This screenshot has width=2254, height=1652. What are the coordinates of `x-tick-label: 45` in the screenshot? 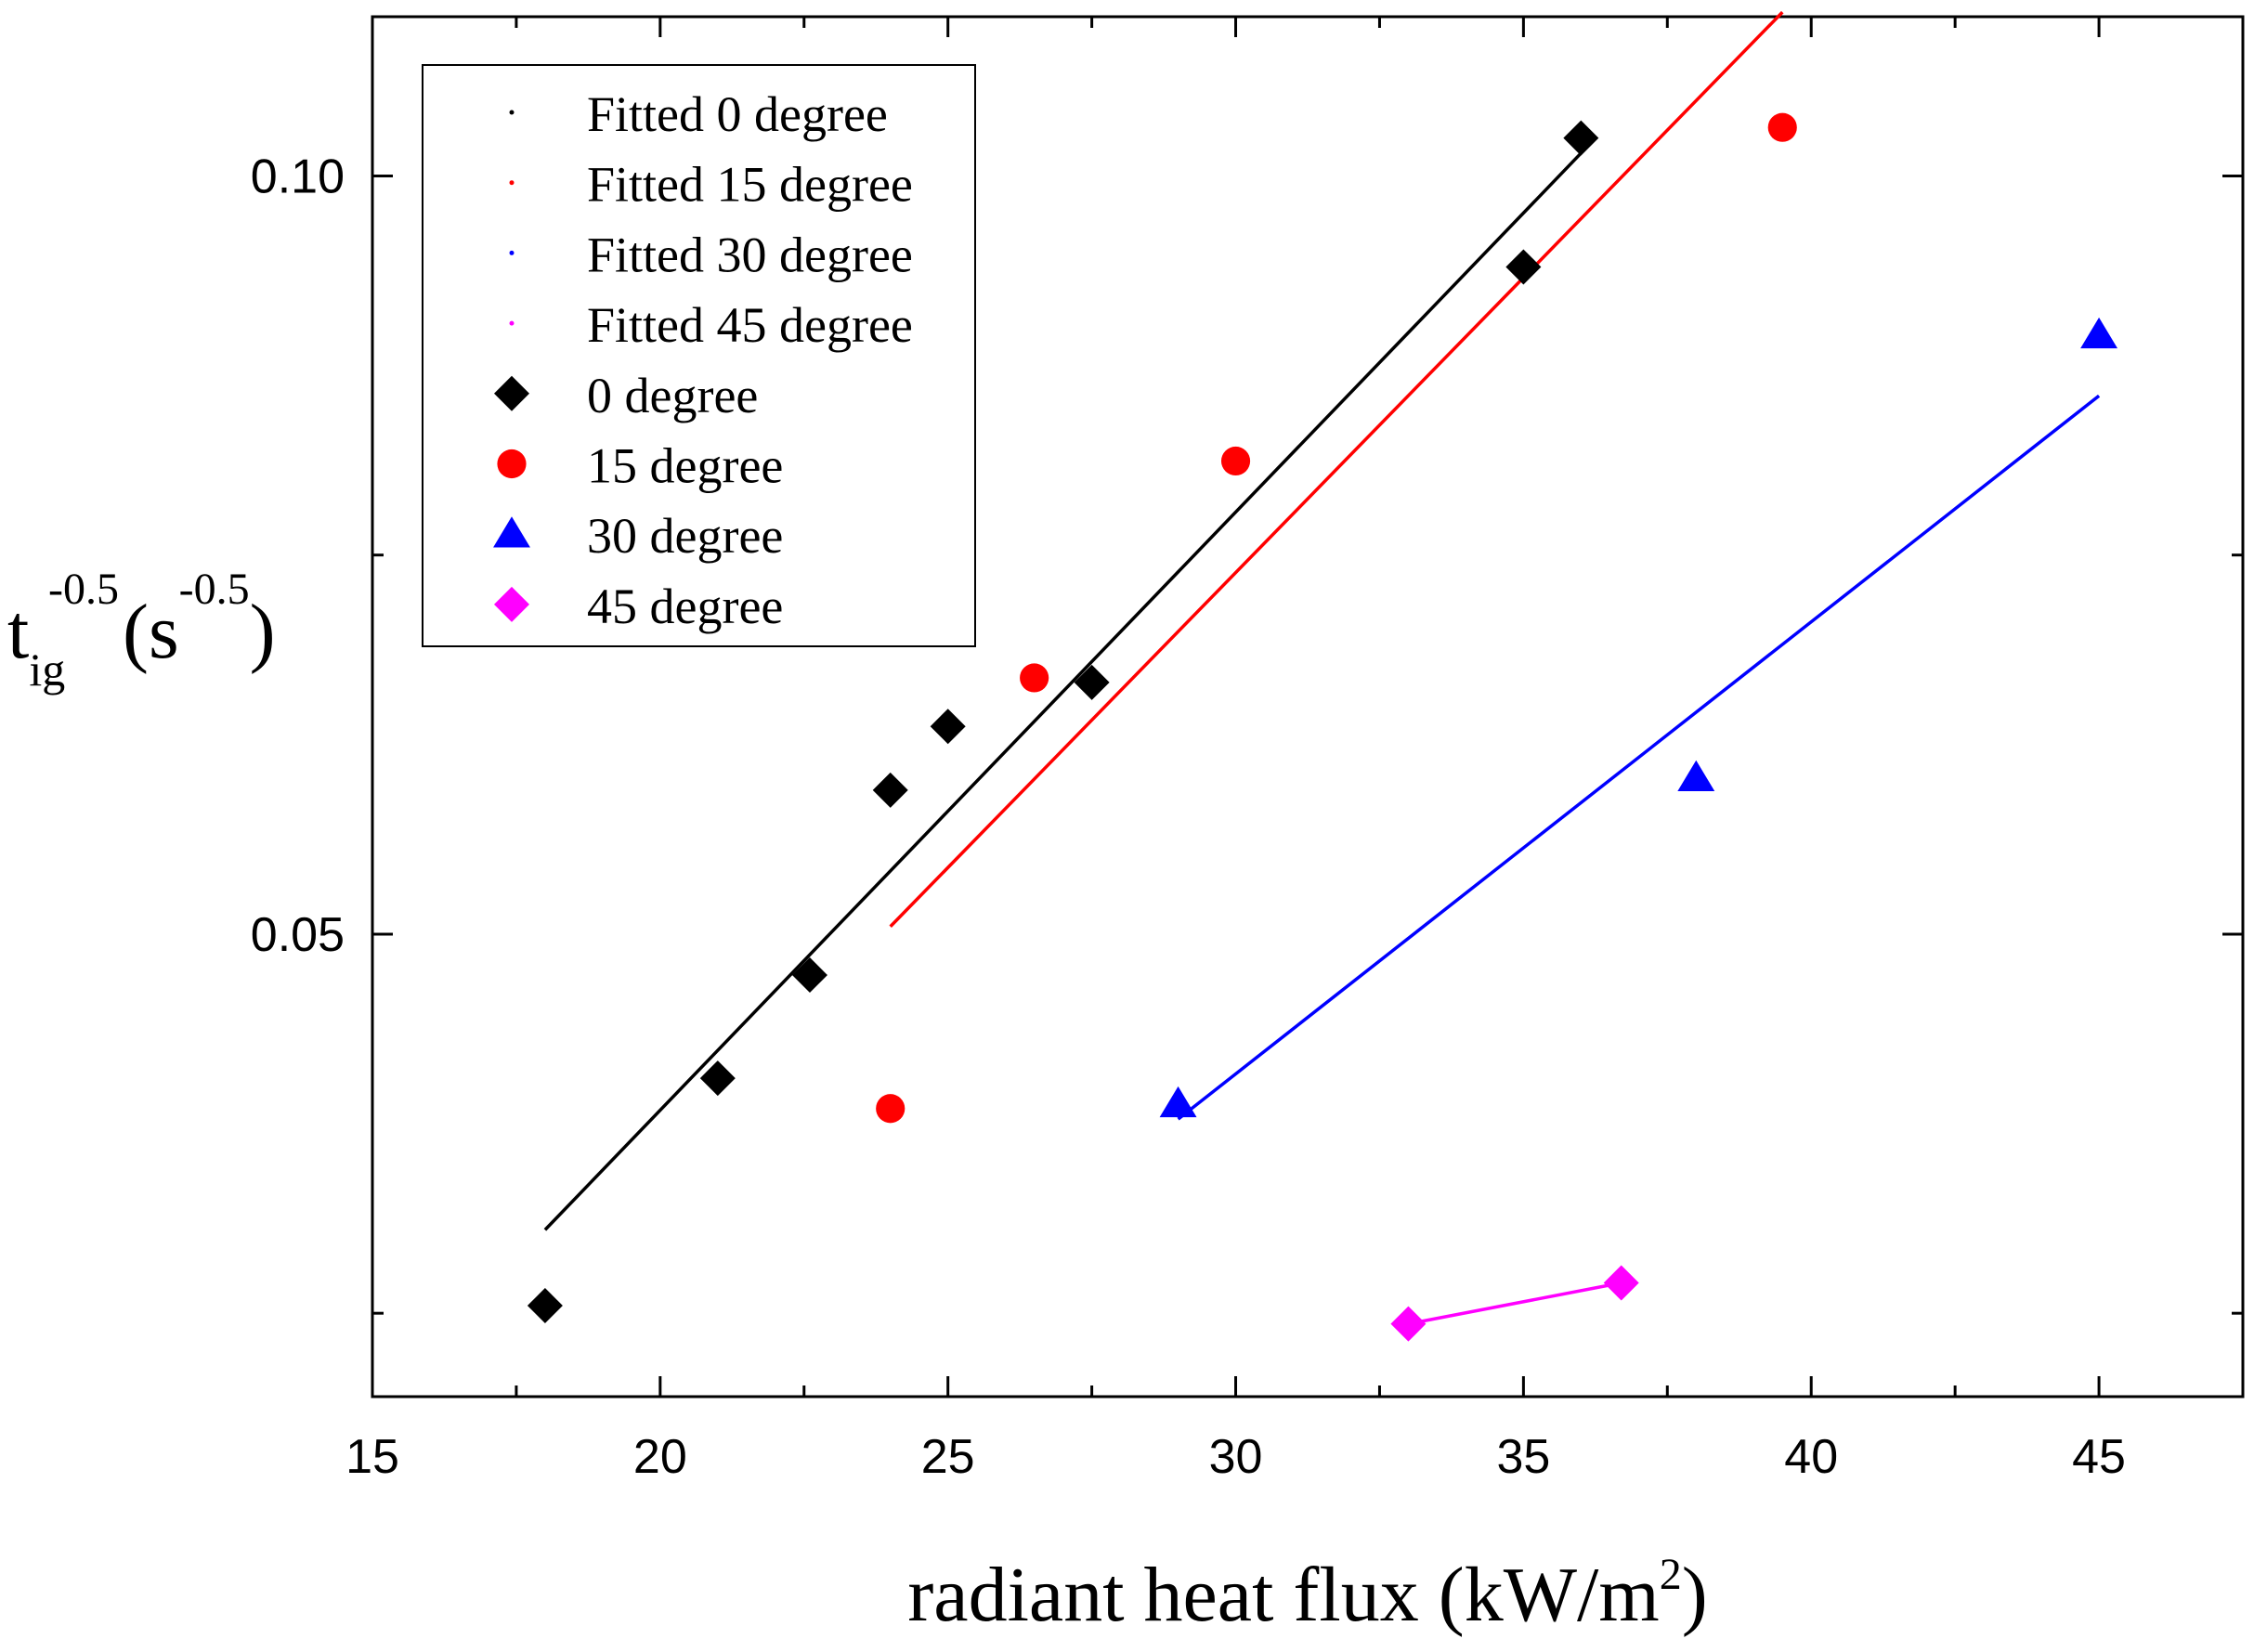 It's located at (2099, 1457).